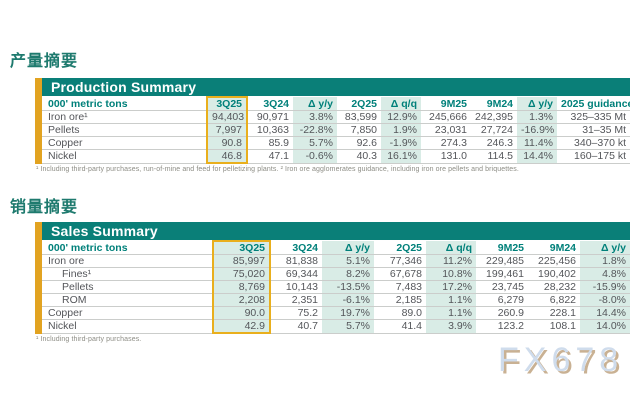 The image size is (640, 400). What do you see at coordinates (241, 261) in the screenshot?
I see `cell: 85,997` at bounding box center [241, 261].